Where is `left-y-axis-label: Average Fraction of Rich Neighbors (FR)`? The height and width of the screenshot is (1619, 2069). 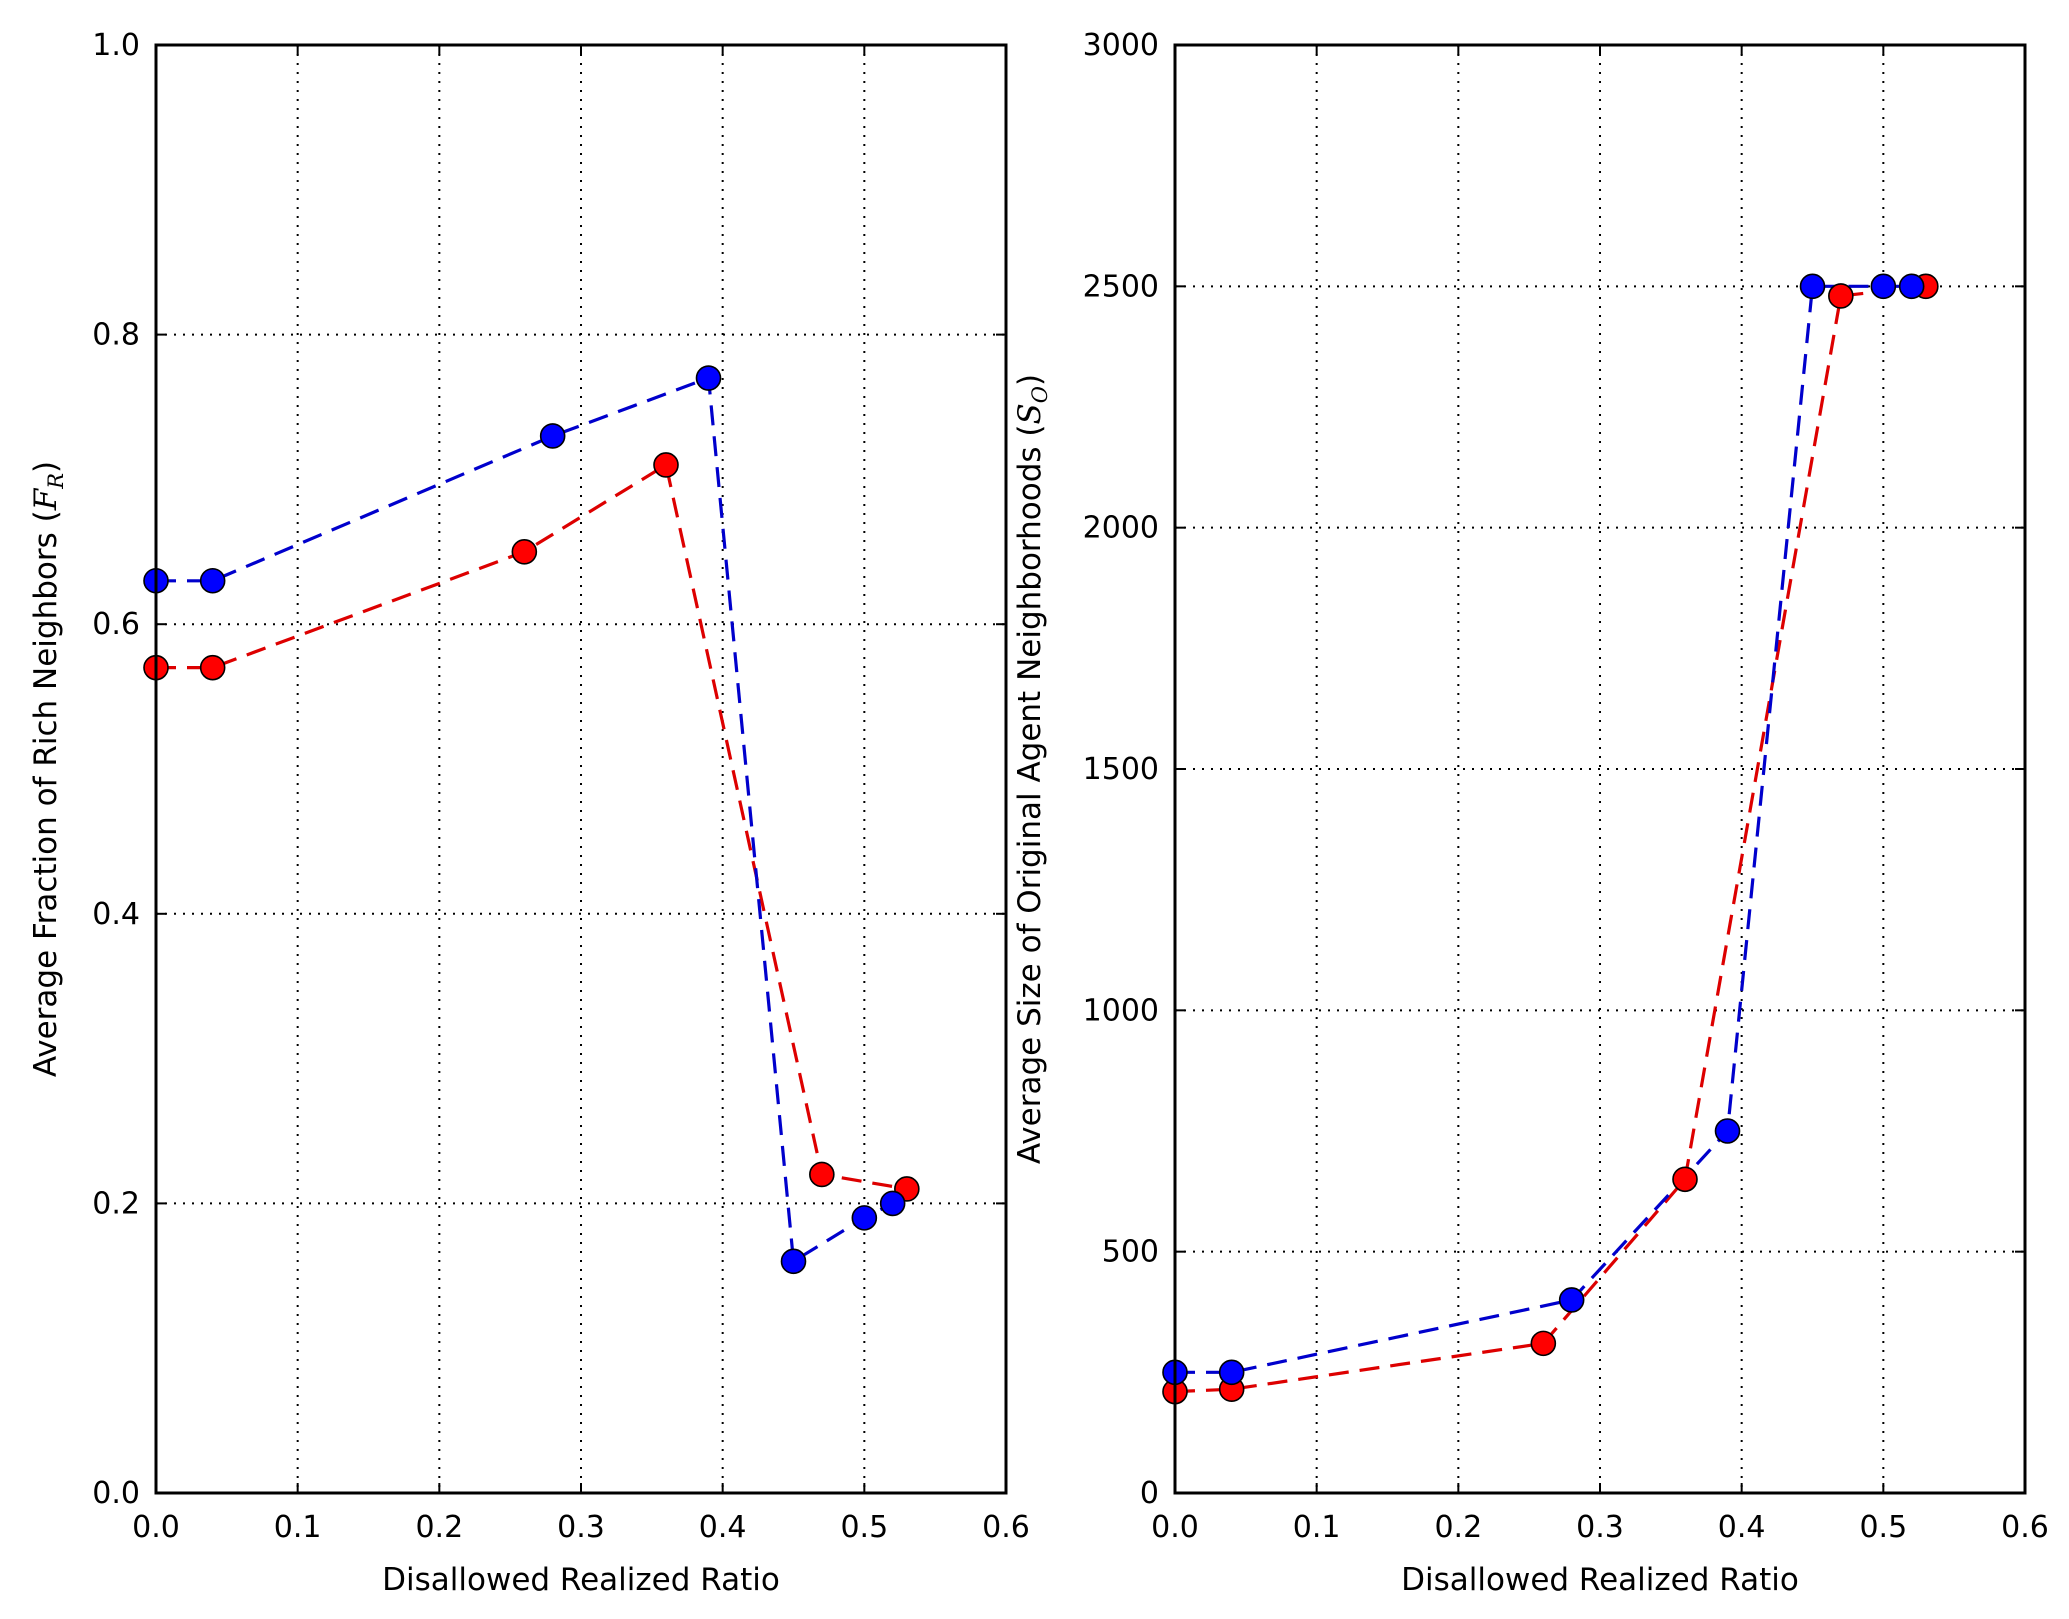
left-y-axis-label: Average Fraction of Rich Neighbors (FR) is located at coordinates (48, 769).